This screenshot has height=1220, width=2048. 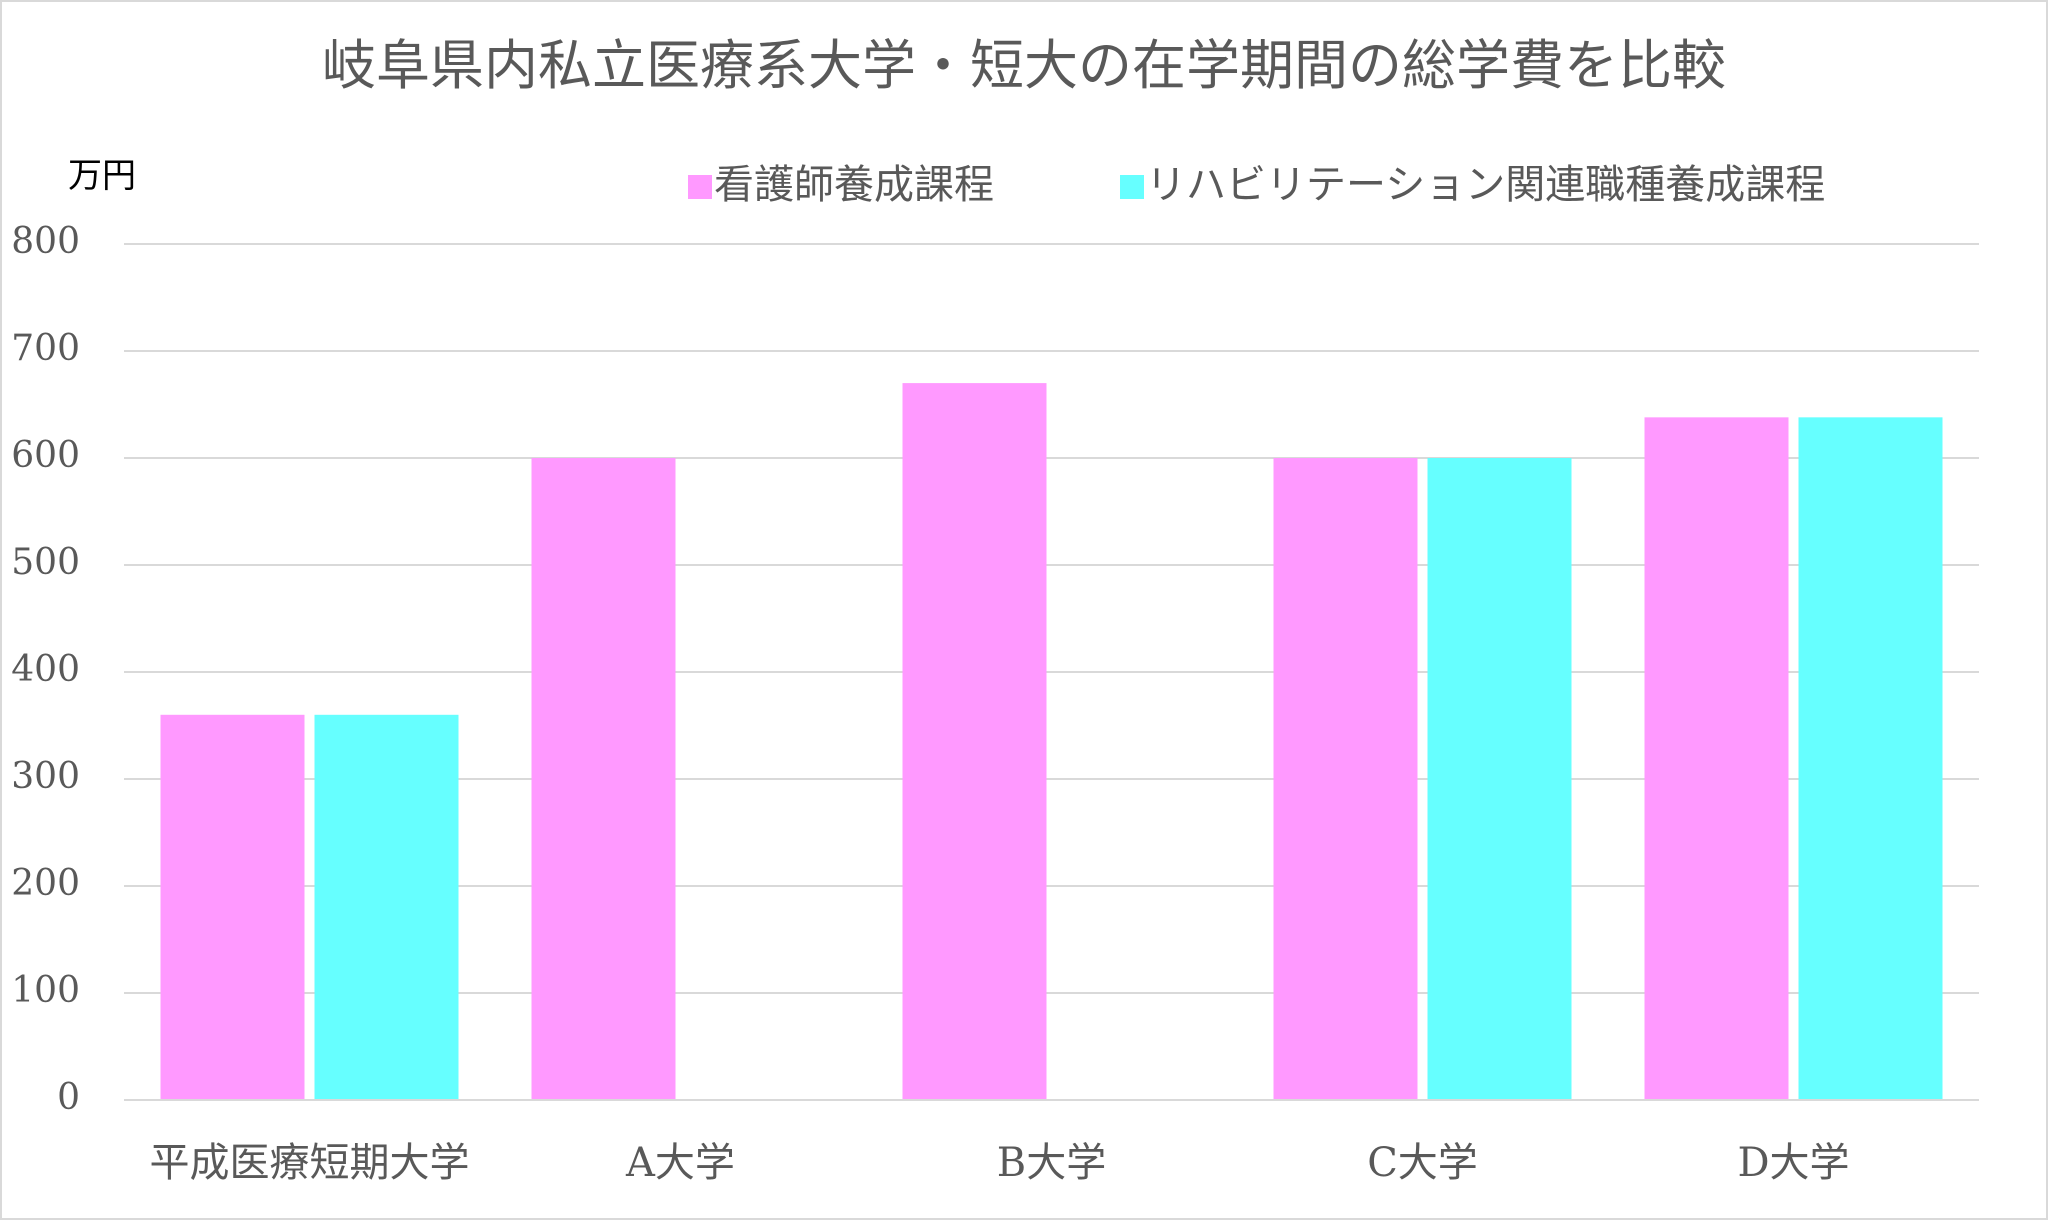 What do you see at coordinates (1485, 185) in the screenshot?
I see `legend-label: リハビリテーション関連職種養成課程` at bounding box center [1485, 185].